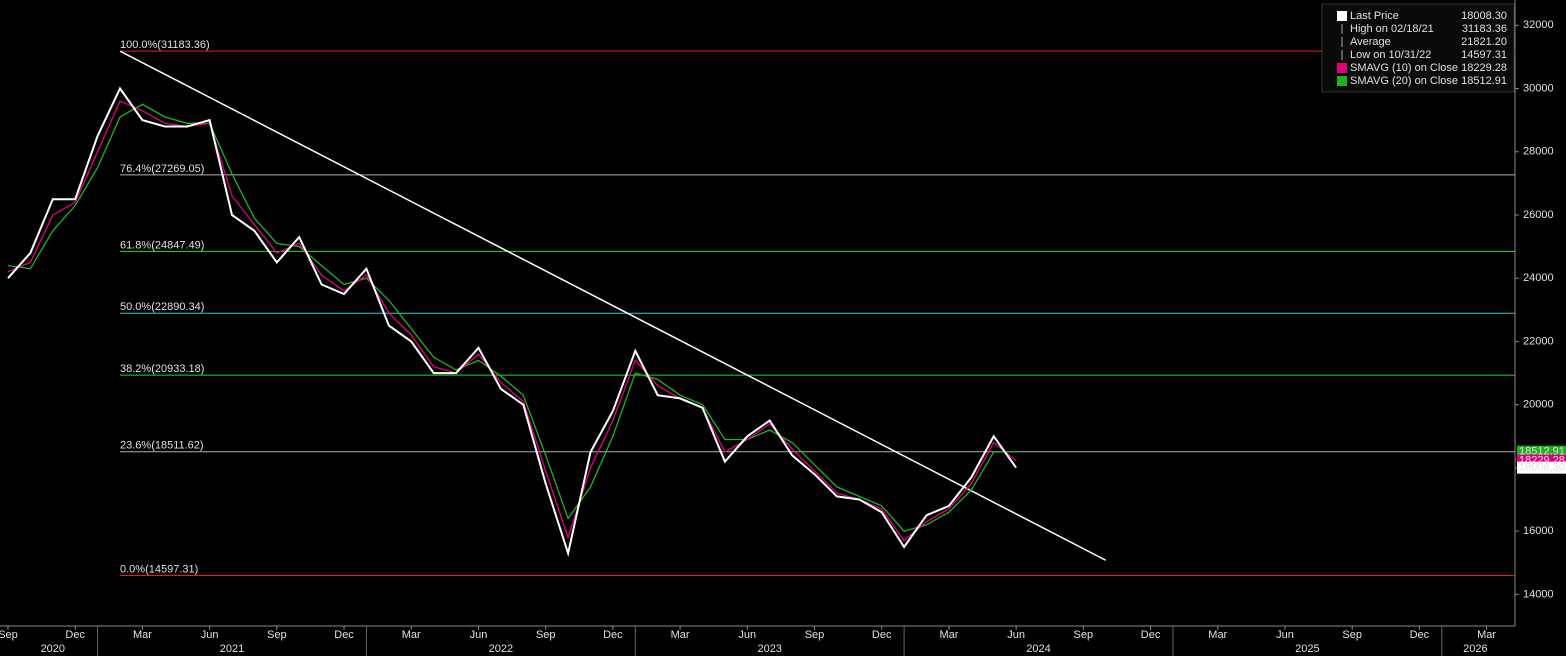  Describe the element at coordinates (1390, 55) in the screenshot. I see `legend-label: Low on 10/31/22` at that location.